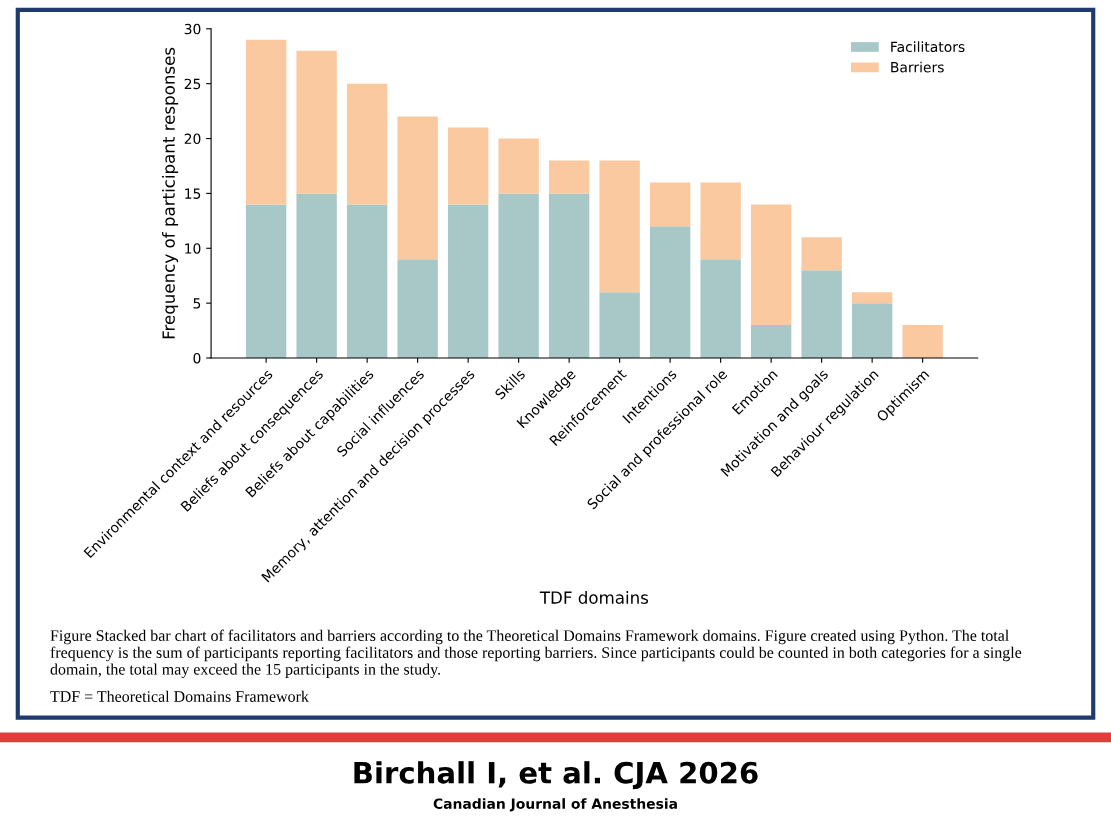  Describe the element at coordinates (179, 696) in the screenshot. I see `text: TDF = Theoretical Domains Framework` at that location.